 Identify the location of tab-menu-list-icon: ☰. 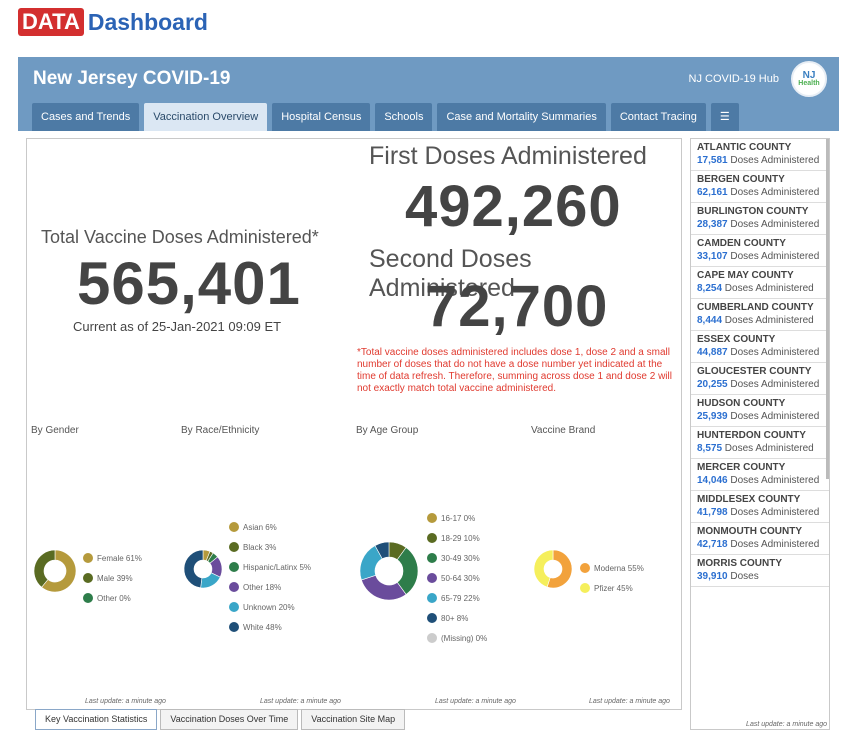
(724, 117).